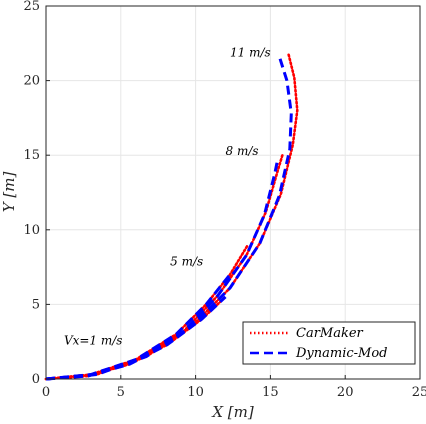 The width and height of the screenshot is (426, 424). I want to click on x-tick-label-2: 10, so click(195, 392).